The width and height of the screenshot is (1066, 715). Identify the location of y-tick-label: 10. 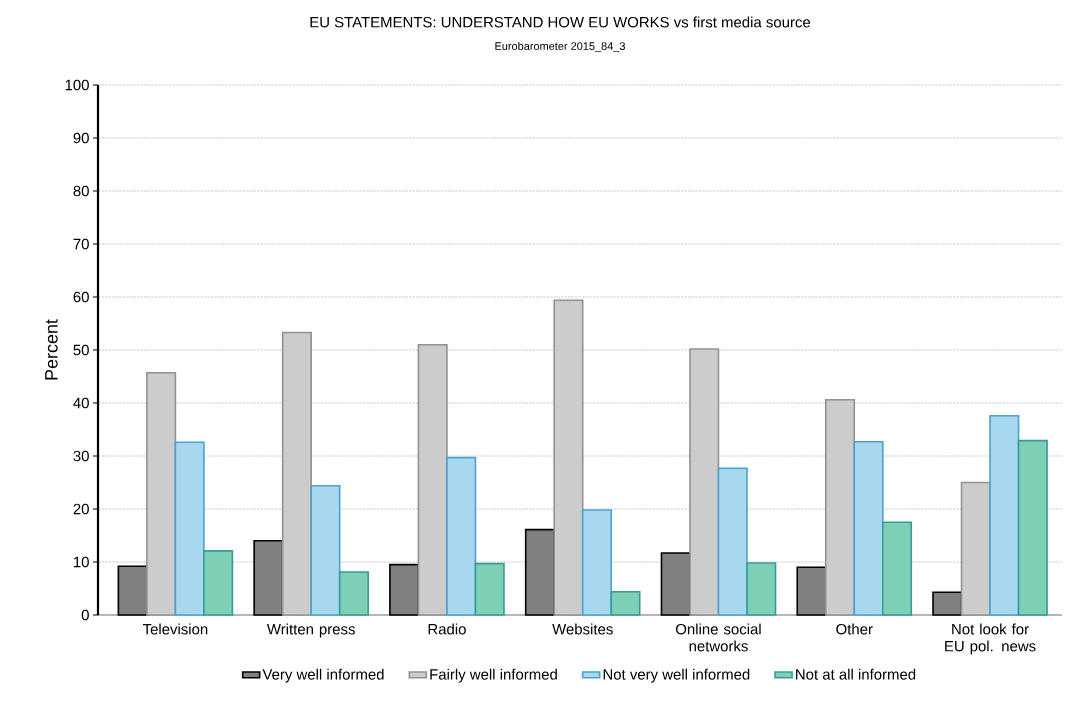
(81, 562).